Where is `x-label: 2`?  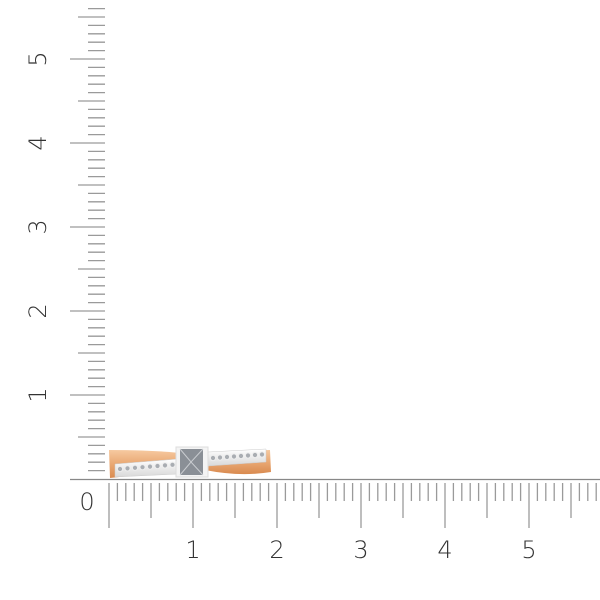
x-label: 2 is located at coordinates (276, 550).